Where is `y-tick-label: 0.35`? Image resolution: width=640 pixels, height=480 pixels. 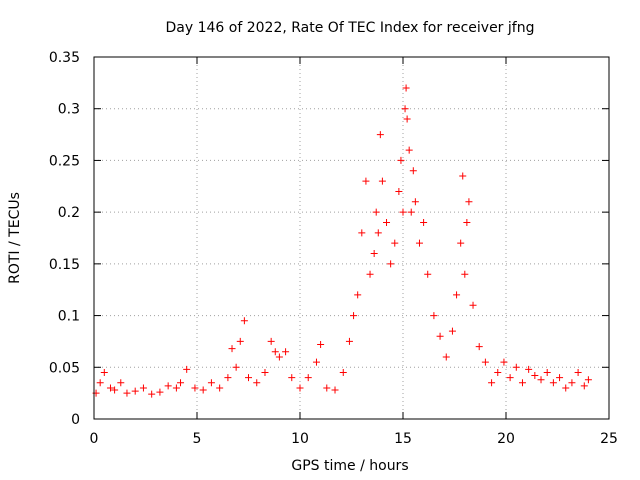 y-tick-label: 0.35 is located at coordinates (64, 58).